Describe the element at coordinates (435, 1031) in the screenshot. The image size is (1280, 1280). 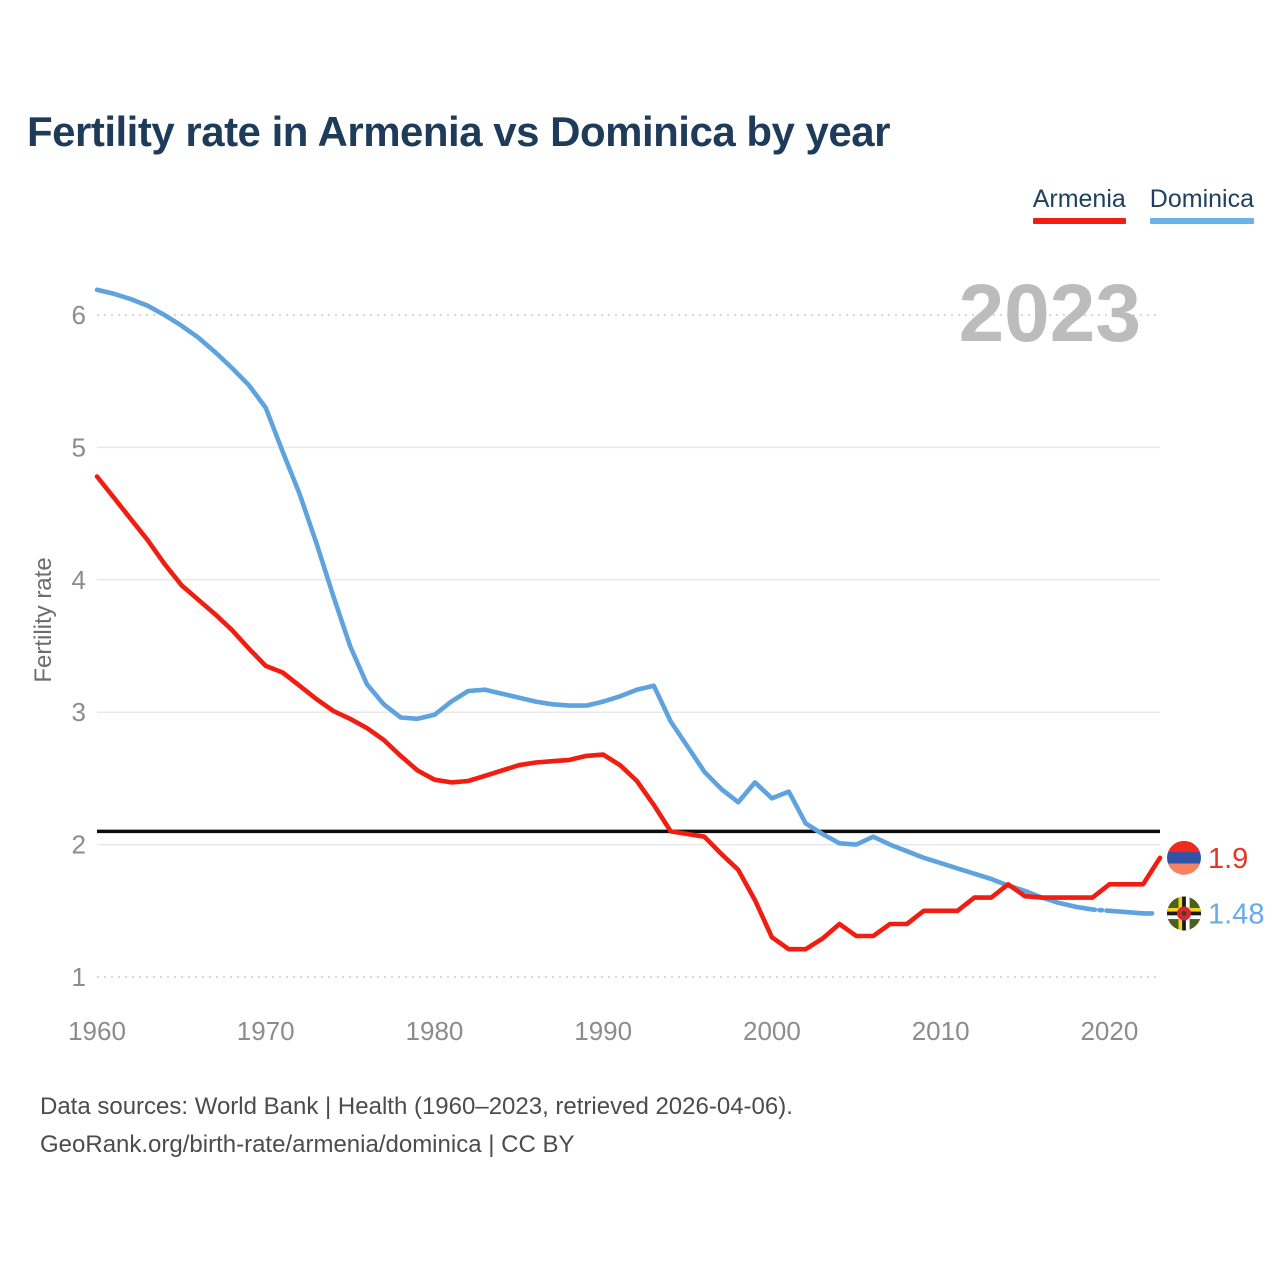
I see `x-tick-label: 1980` at that location.